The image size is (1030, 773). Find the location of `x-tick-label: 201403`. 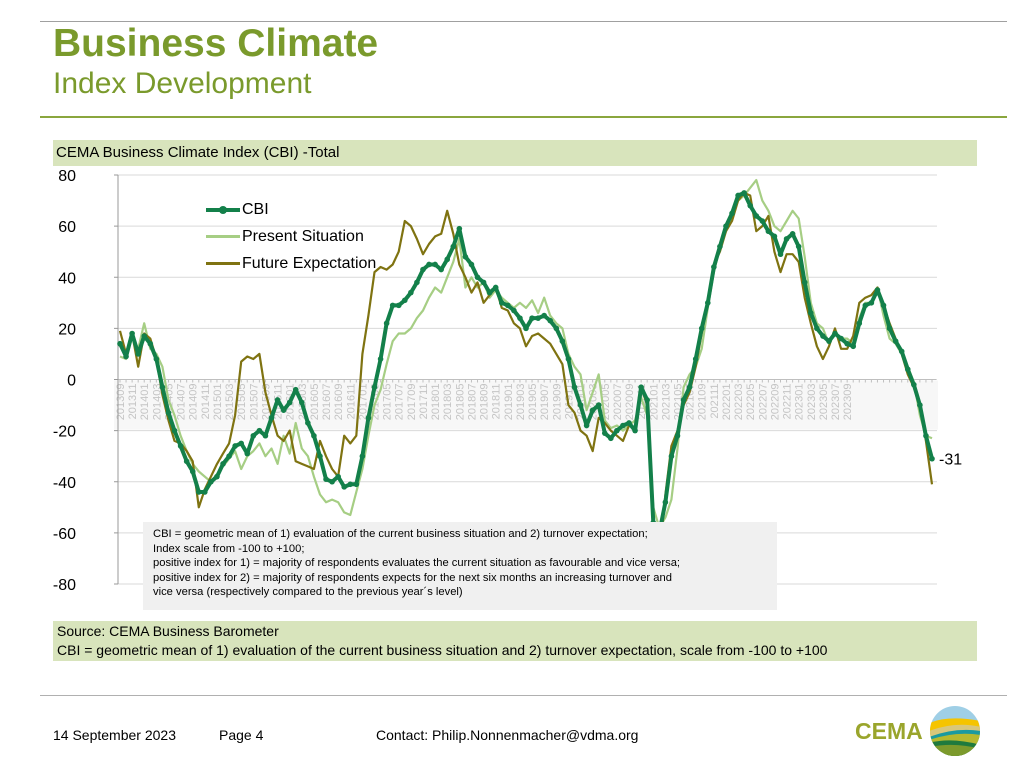

x-tick-label: 201403 is located at coordinates (157, 402).